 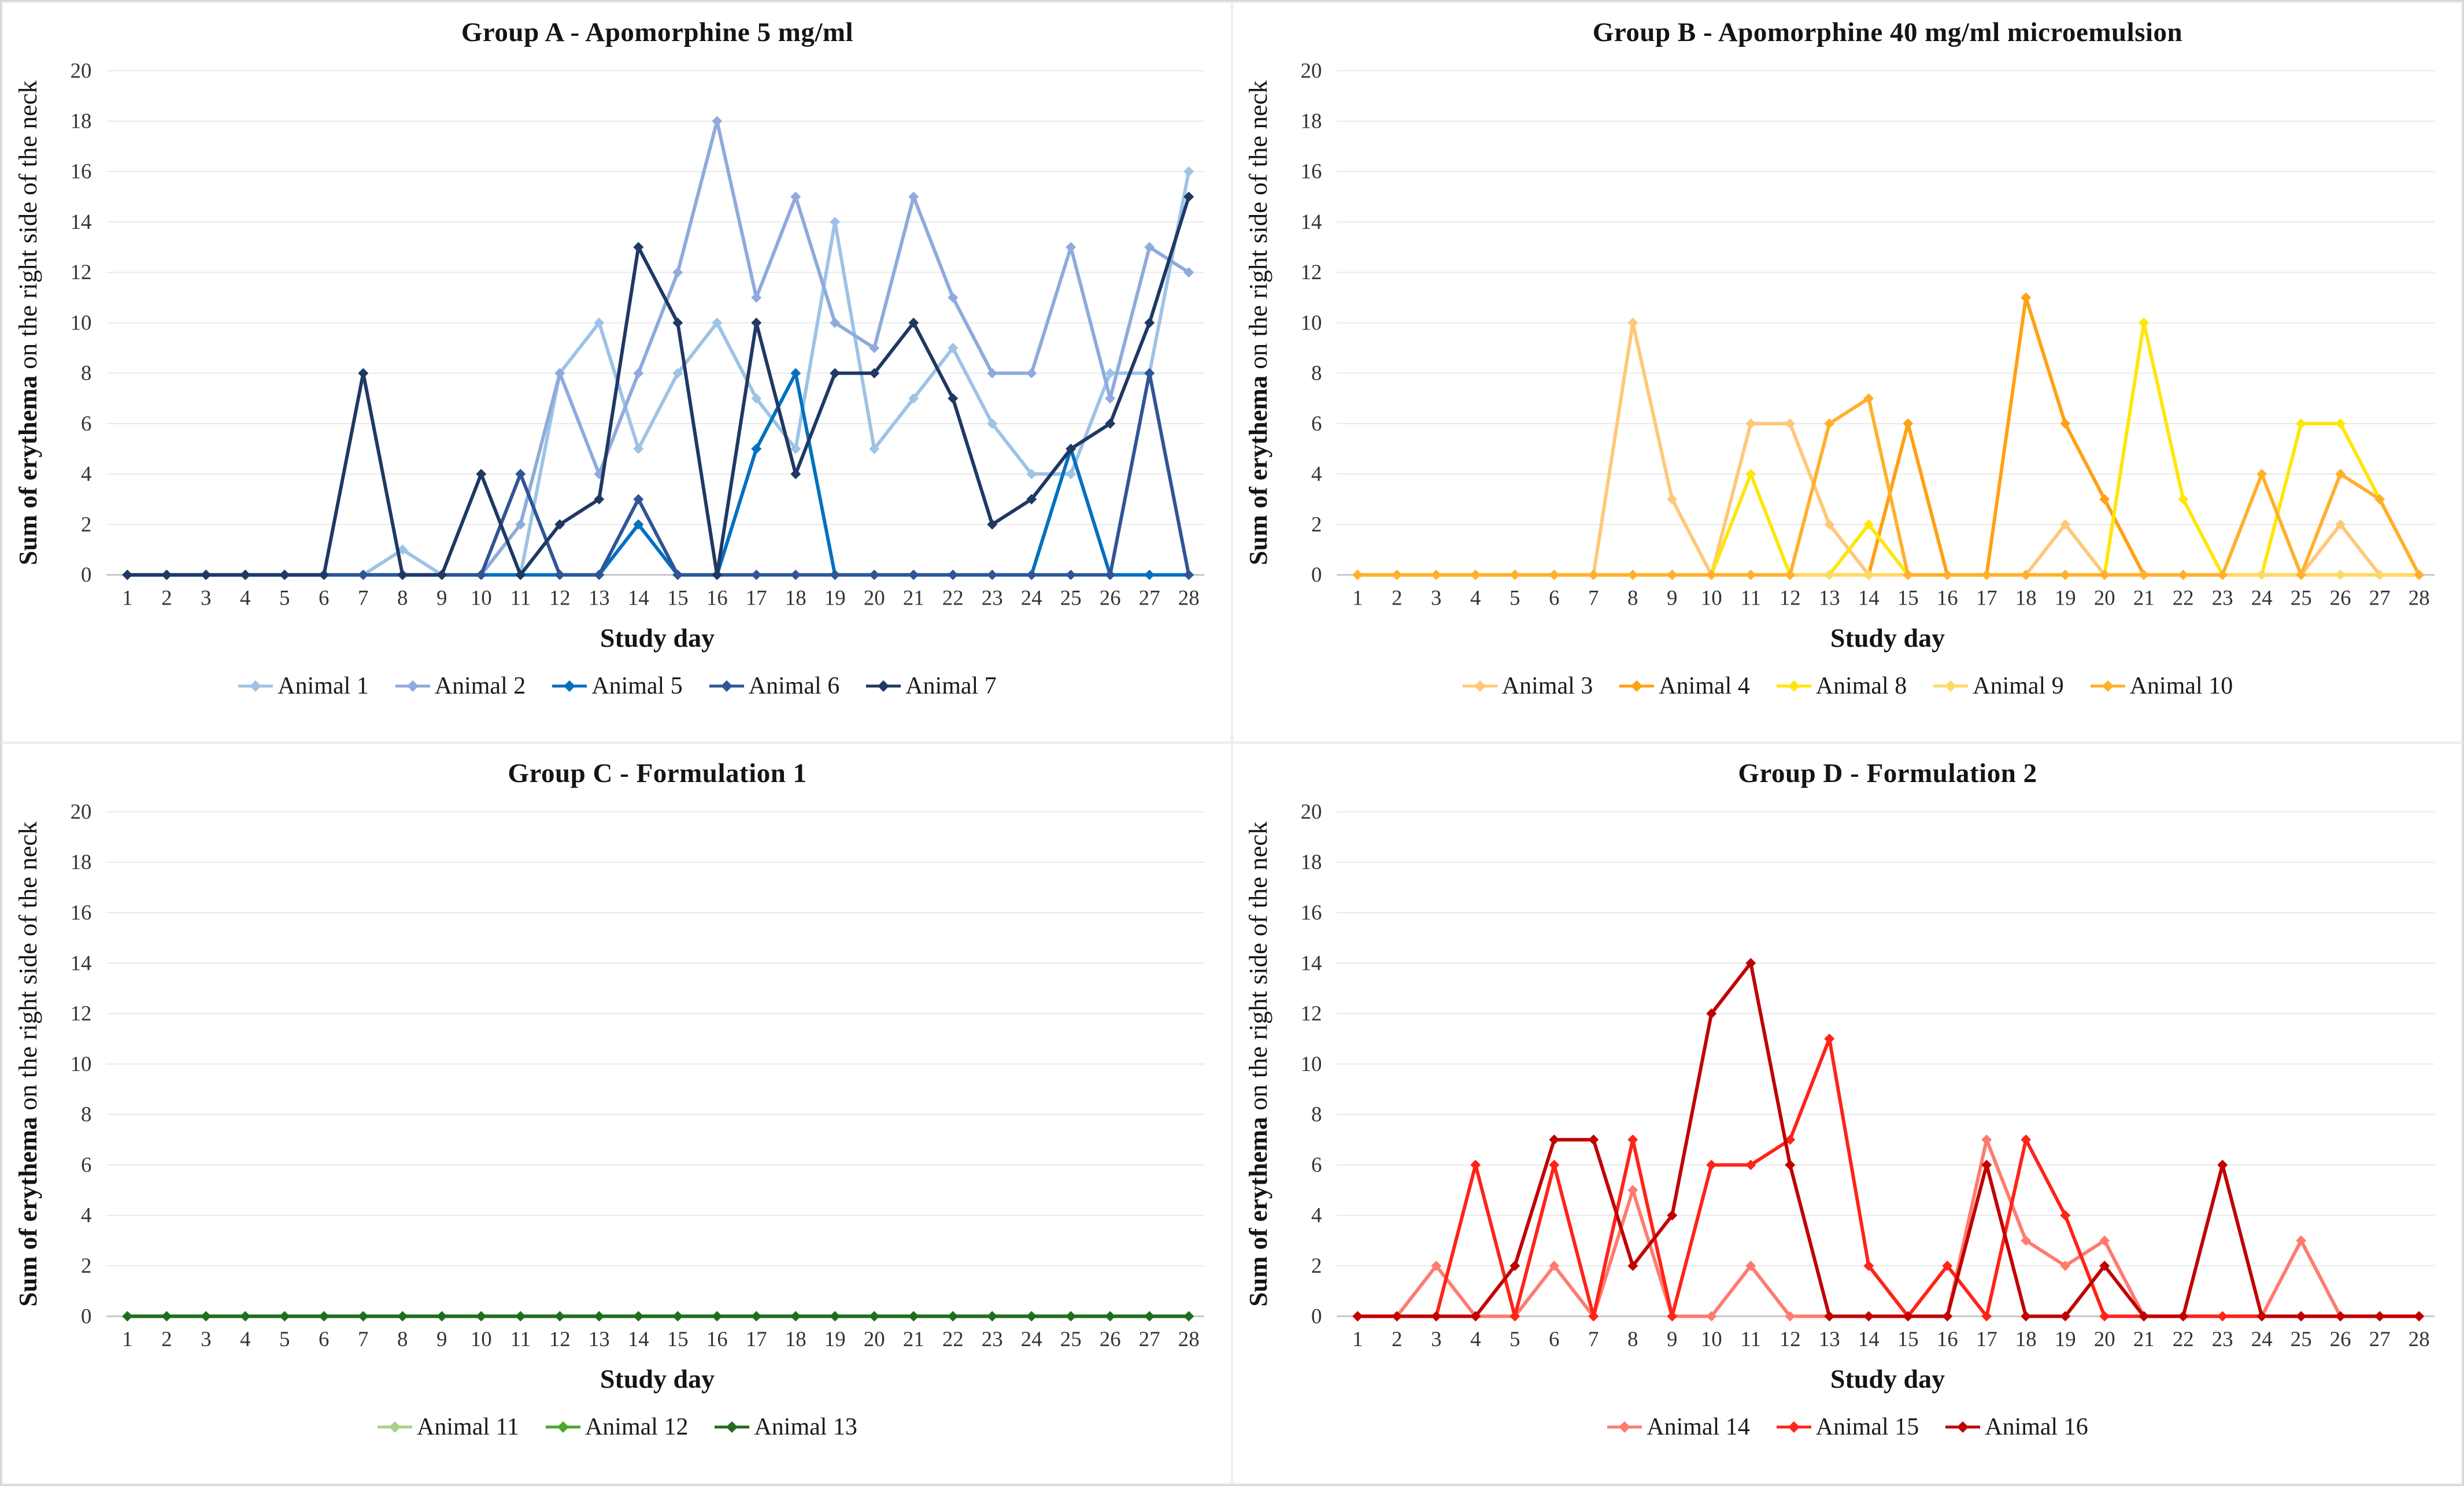 I want to click on x-tick-label: 25, so click(x=2301, y=1339).